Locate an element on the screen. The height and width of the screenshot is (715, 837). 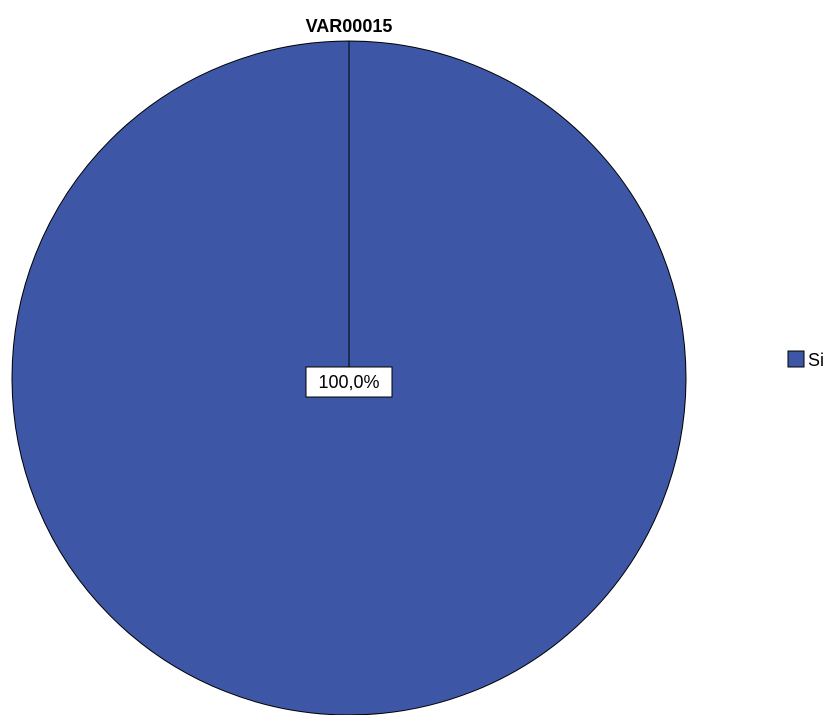
data-label: 100,0% is located at coordinates (348, 382).